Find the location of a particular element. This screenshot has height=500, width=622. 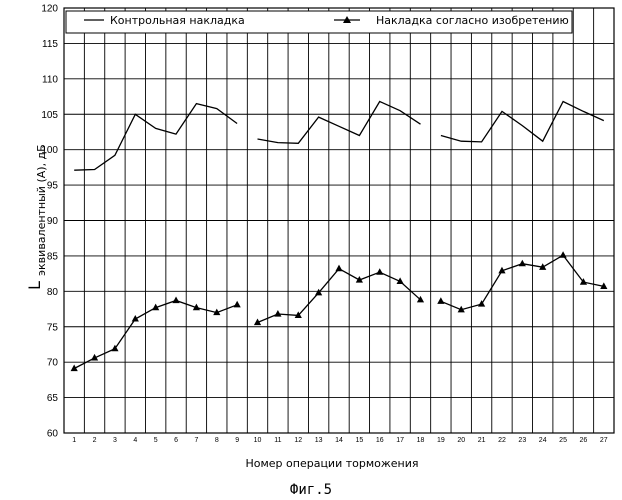

x-axis-label: Номер операции торможения is located at coordinates (331, 463).